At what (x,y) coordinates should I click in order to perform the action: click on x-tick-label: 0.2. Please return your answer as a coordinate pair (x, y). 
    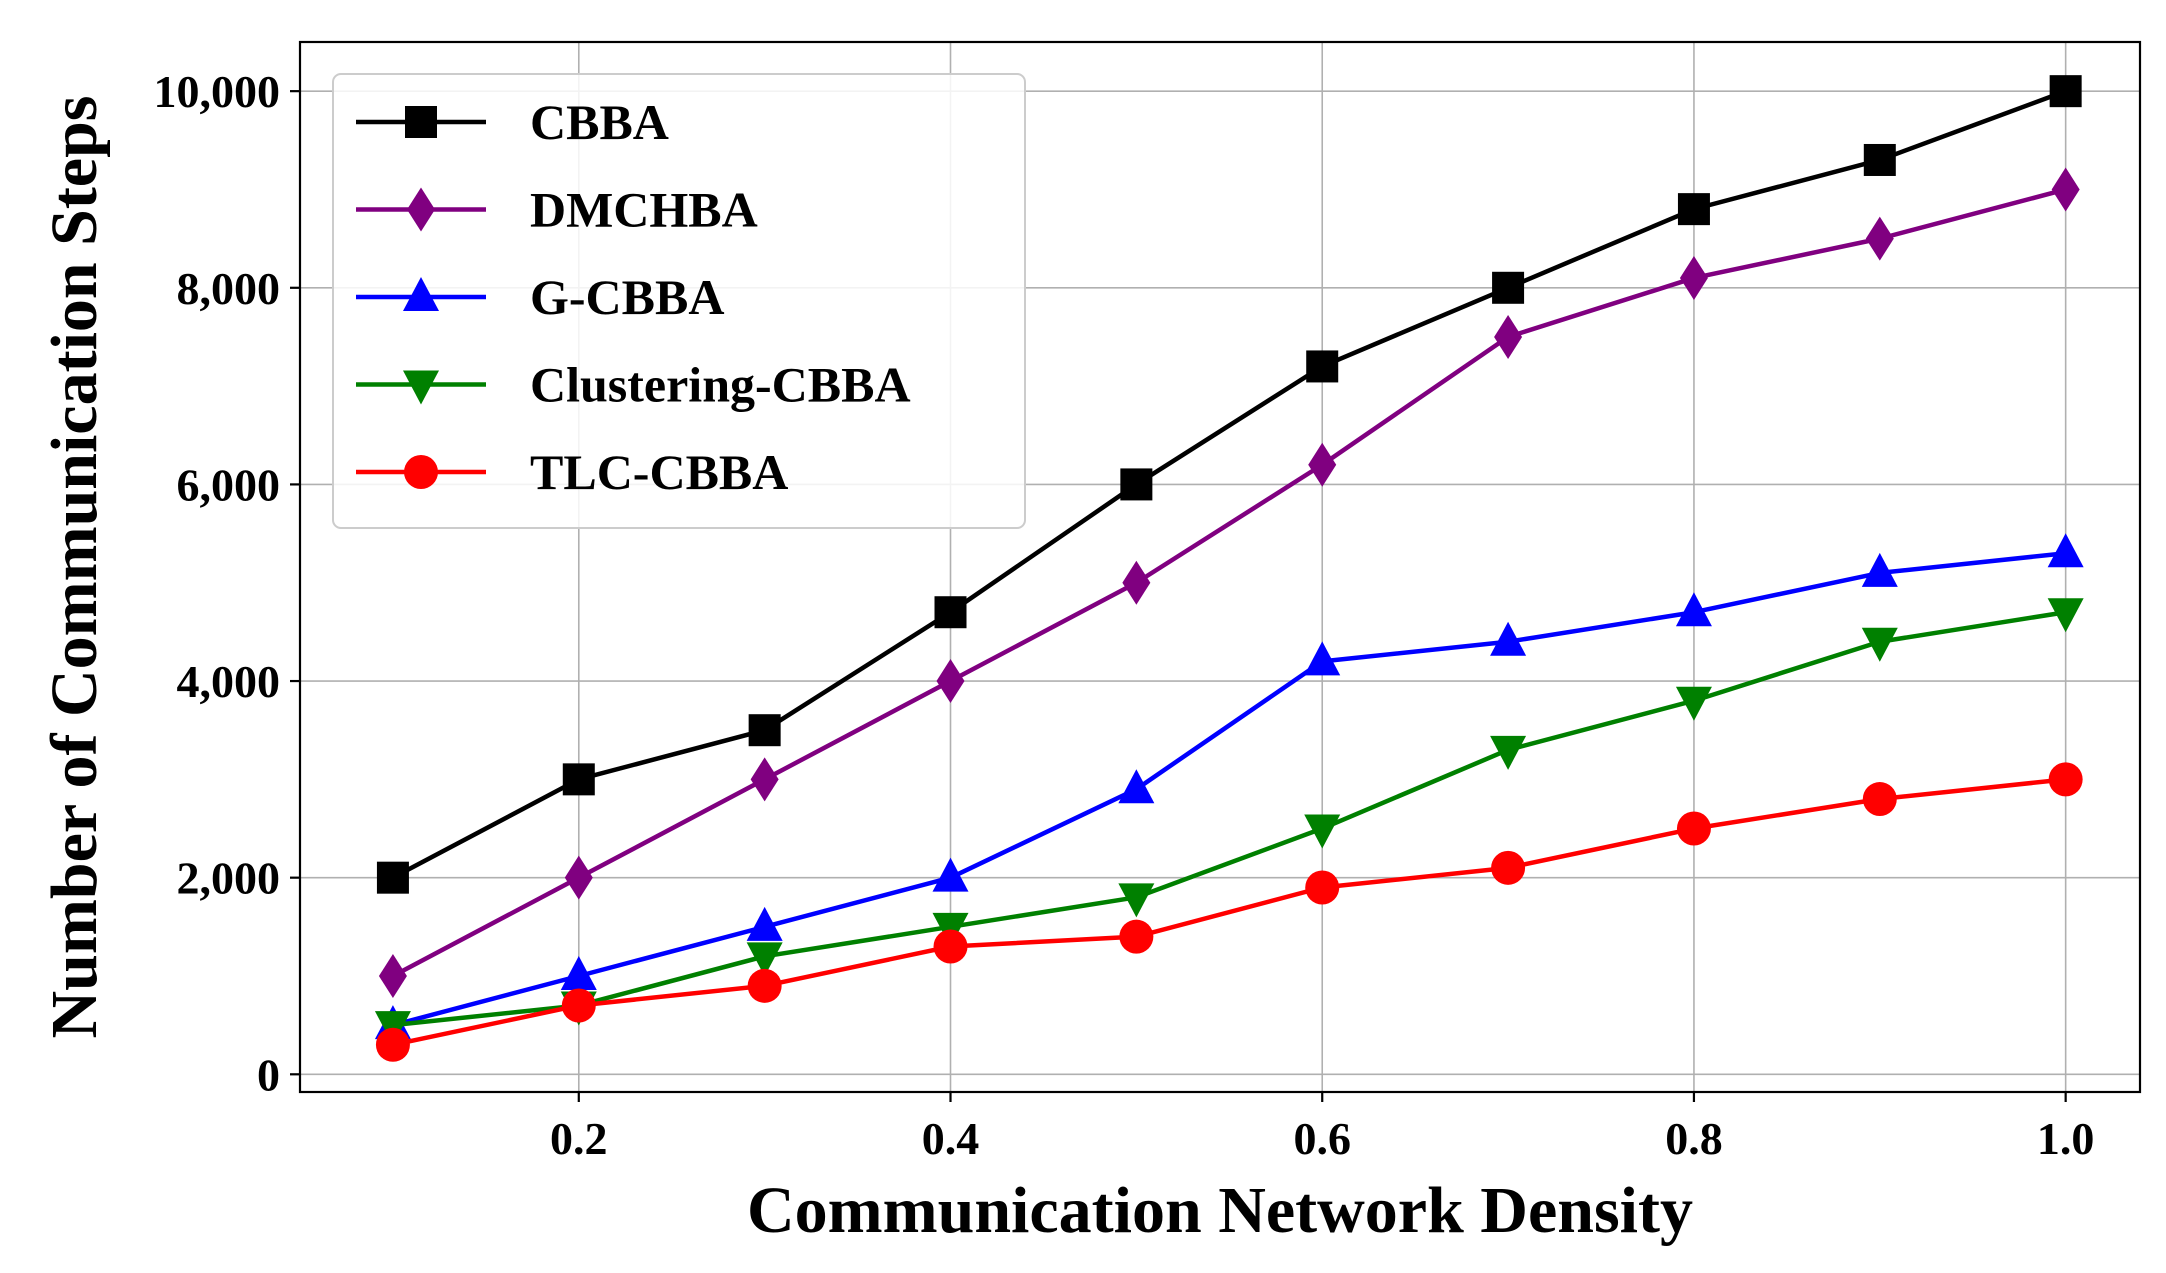
    Looking at the image, I should click on (579, 1138).